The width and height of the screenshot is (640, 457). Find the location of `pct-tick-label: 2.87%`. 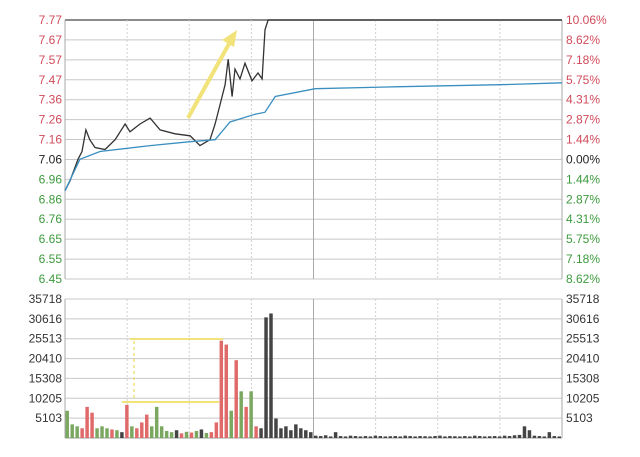

pct-tick-label: 2.87% is located at coordinates (583, 120).